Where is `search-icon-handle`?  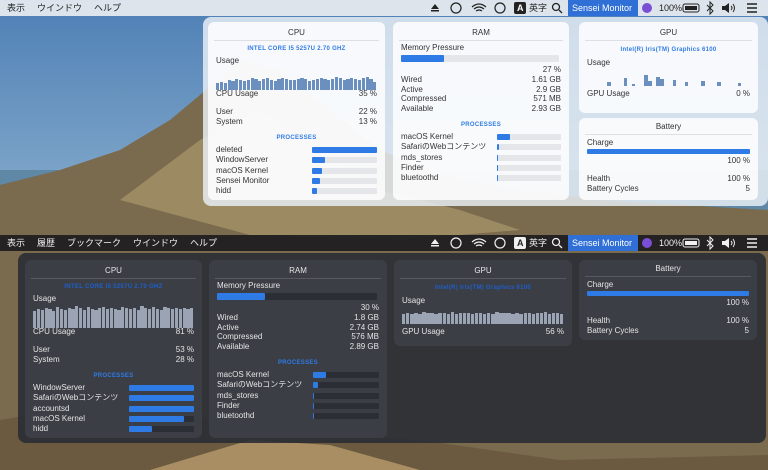 search-icon-handle is located at coordinates (560, 11).